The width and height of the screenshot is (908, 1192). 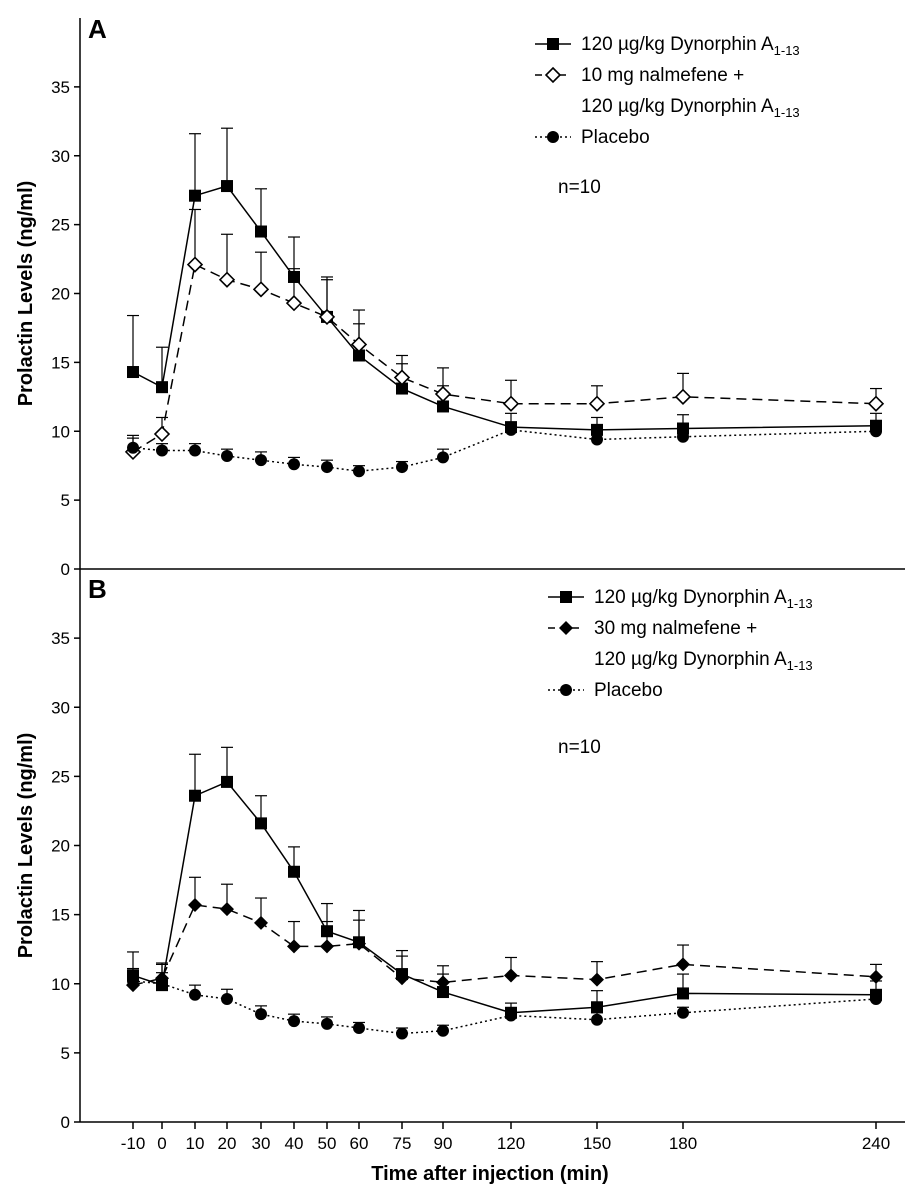 What do you see at coordinates (60, 846) in the screenshot?
I see `y-tick-label-b: 20` at bounding box center [60, 846].